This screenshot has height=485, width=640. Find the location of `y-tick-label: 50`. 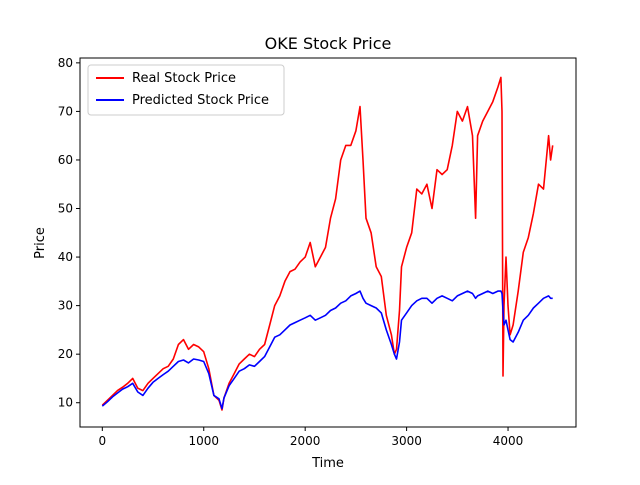

y-tick-label: 50 is located at coordinates (65, 209).